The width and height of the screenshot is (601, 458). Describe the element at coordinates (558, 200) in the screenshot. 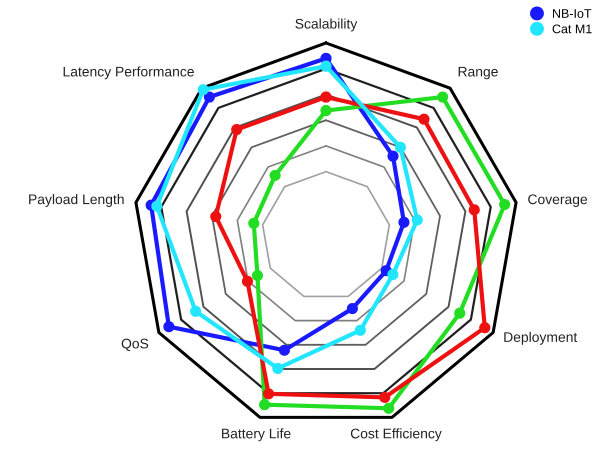

I see `spoke-label: Coverage` at that location.